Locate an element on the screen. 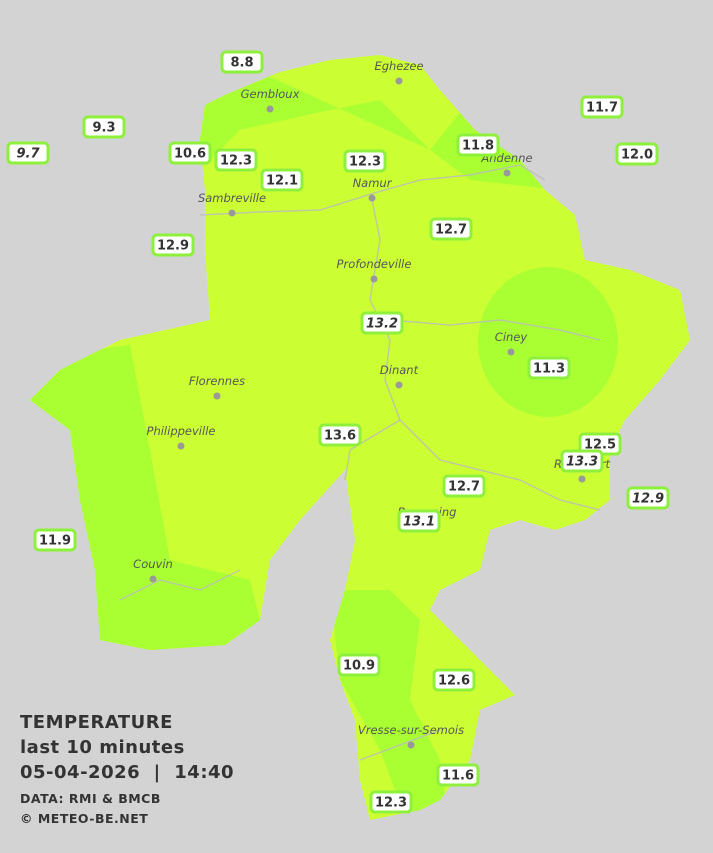 Image resolution: width=713 pixels, height=853 pixels. reading-value: 8.8 is located at coordinates (241, 63).